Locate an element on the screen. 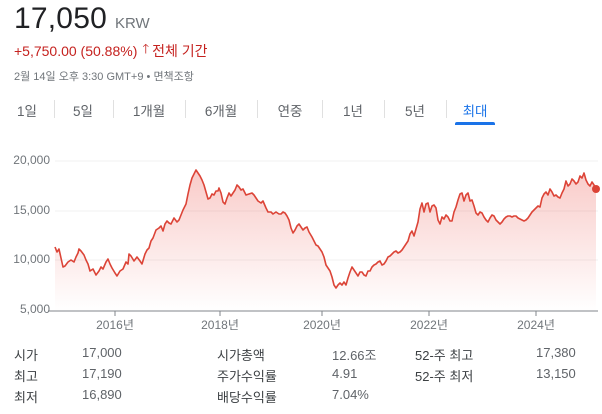  tab-label: 5일 is located at coordinates (83, 111).